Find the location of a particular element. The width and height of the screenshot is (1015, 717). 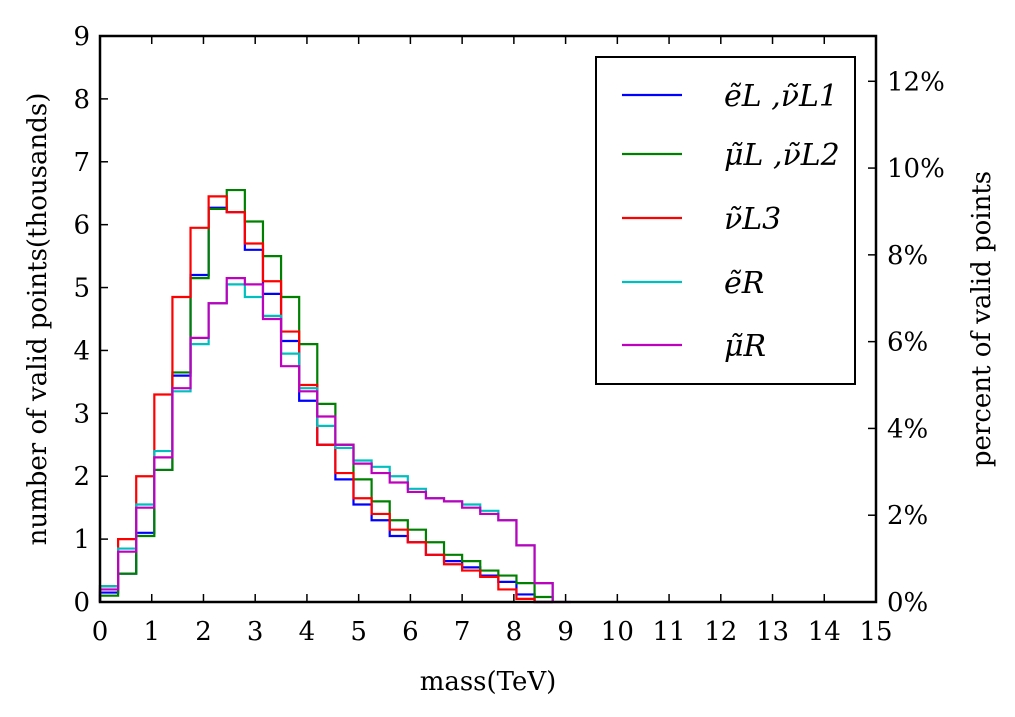

x-tick-label-10: 10 is located at coordinates (617, 632).